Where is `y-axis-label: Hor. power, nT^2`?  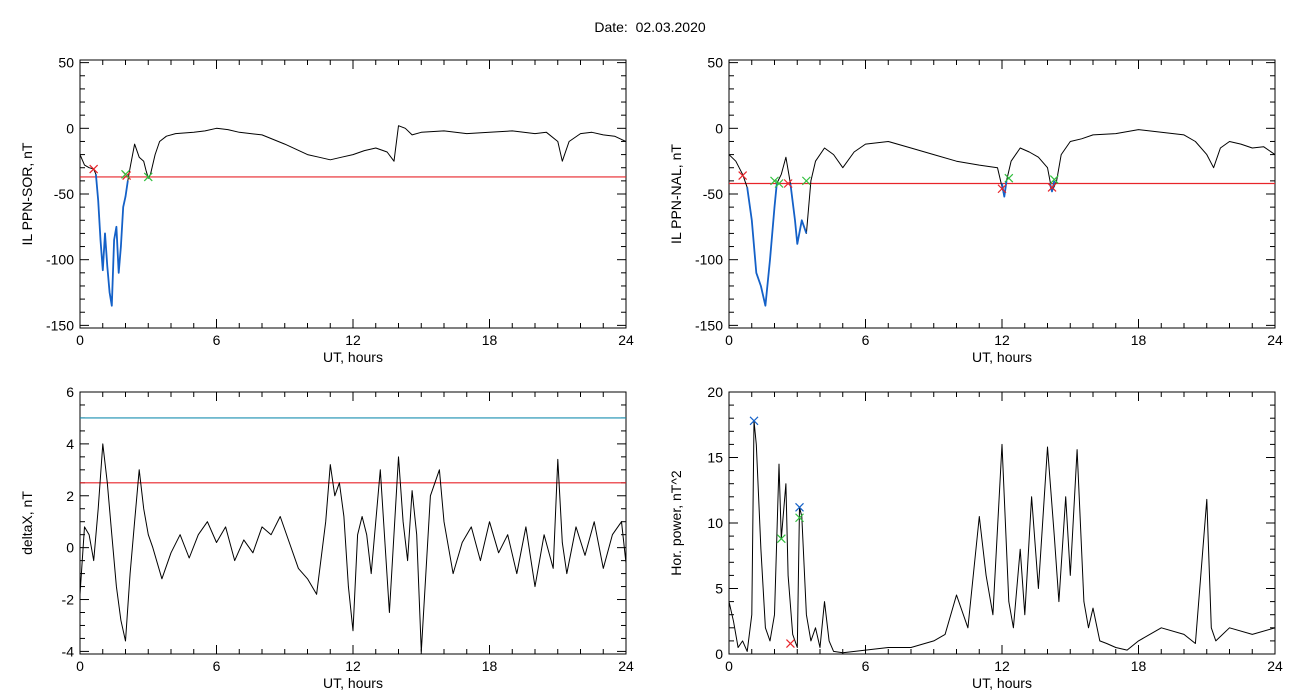
y-axis-label: Hor. power, nT^2 is located at coordinates (676, 523).